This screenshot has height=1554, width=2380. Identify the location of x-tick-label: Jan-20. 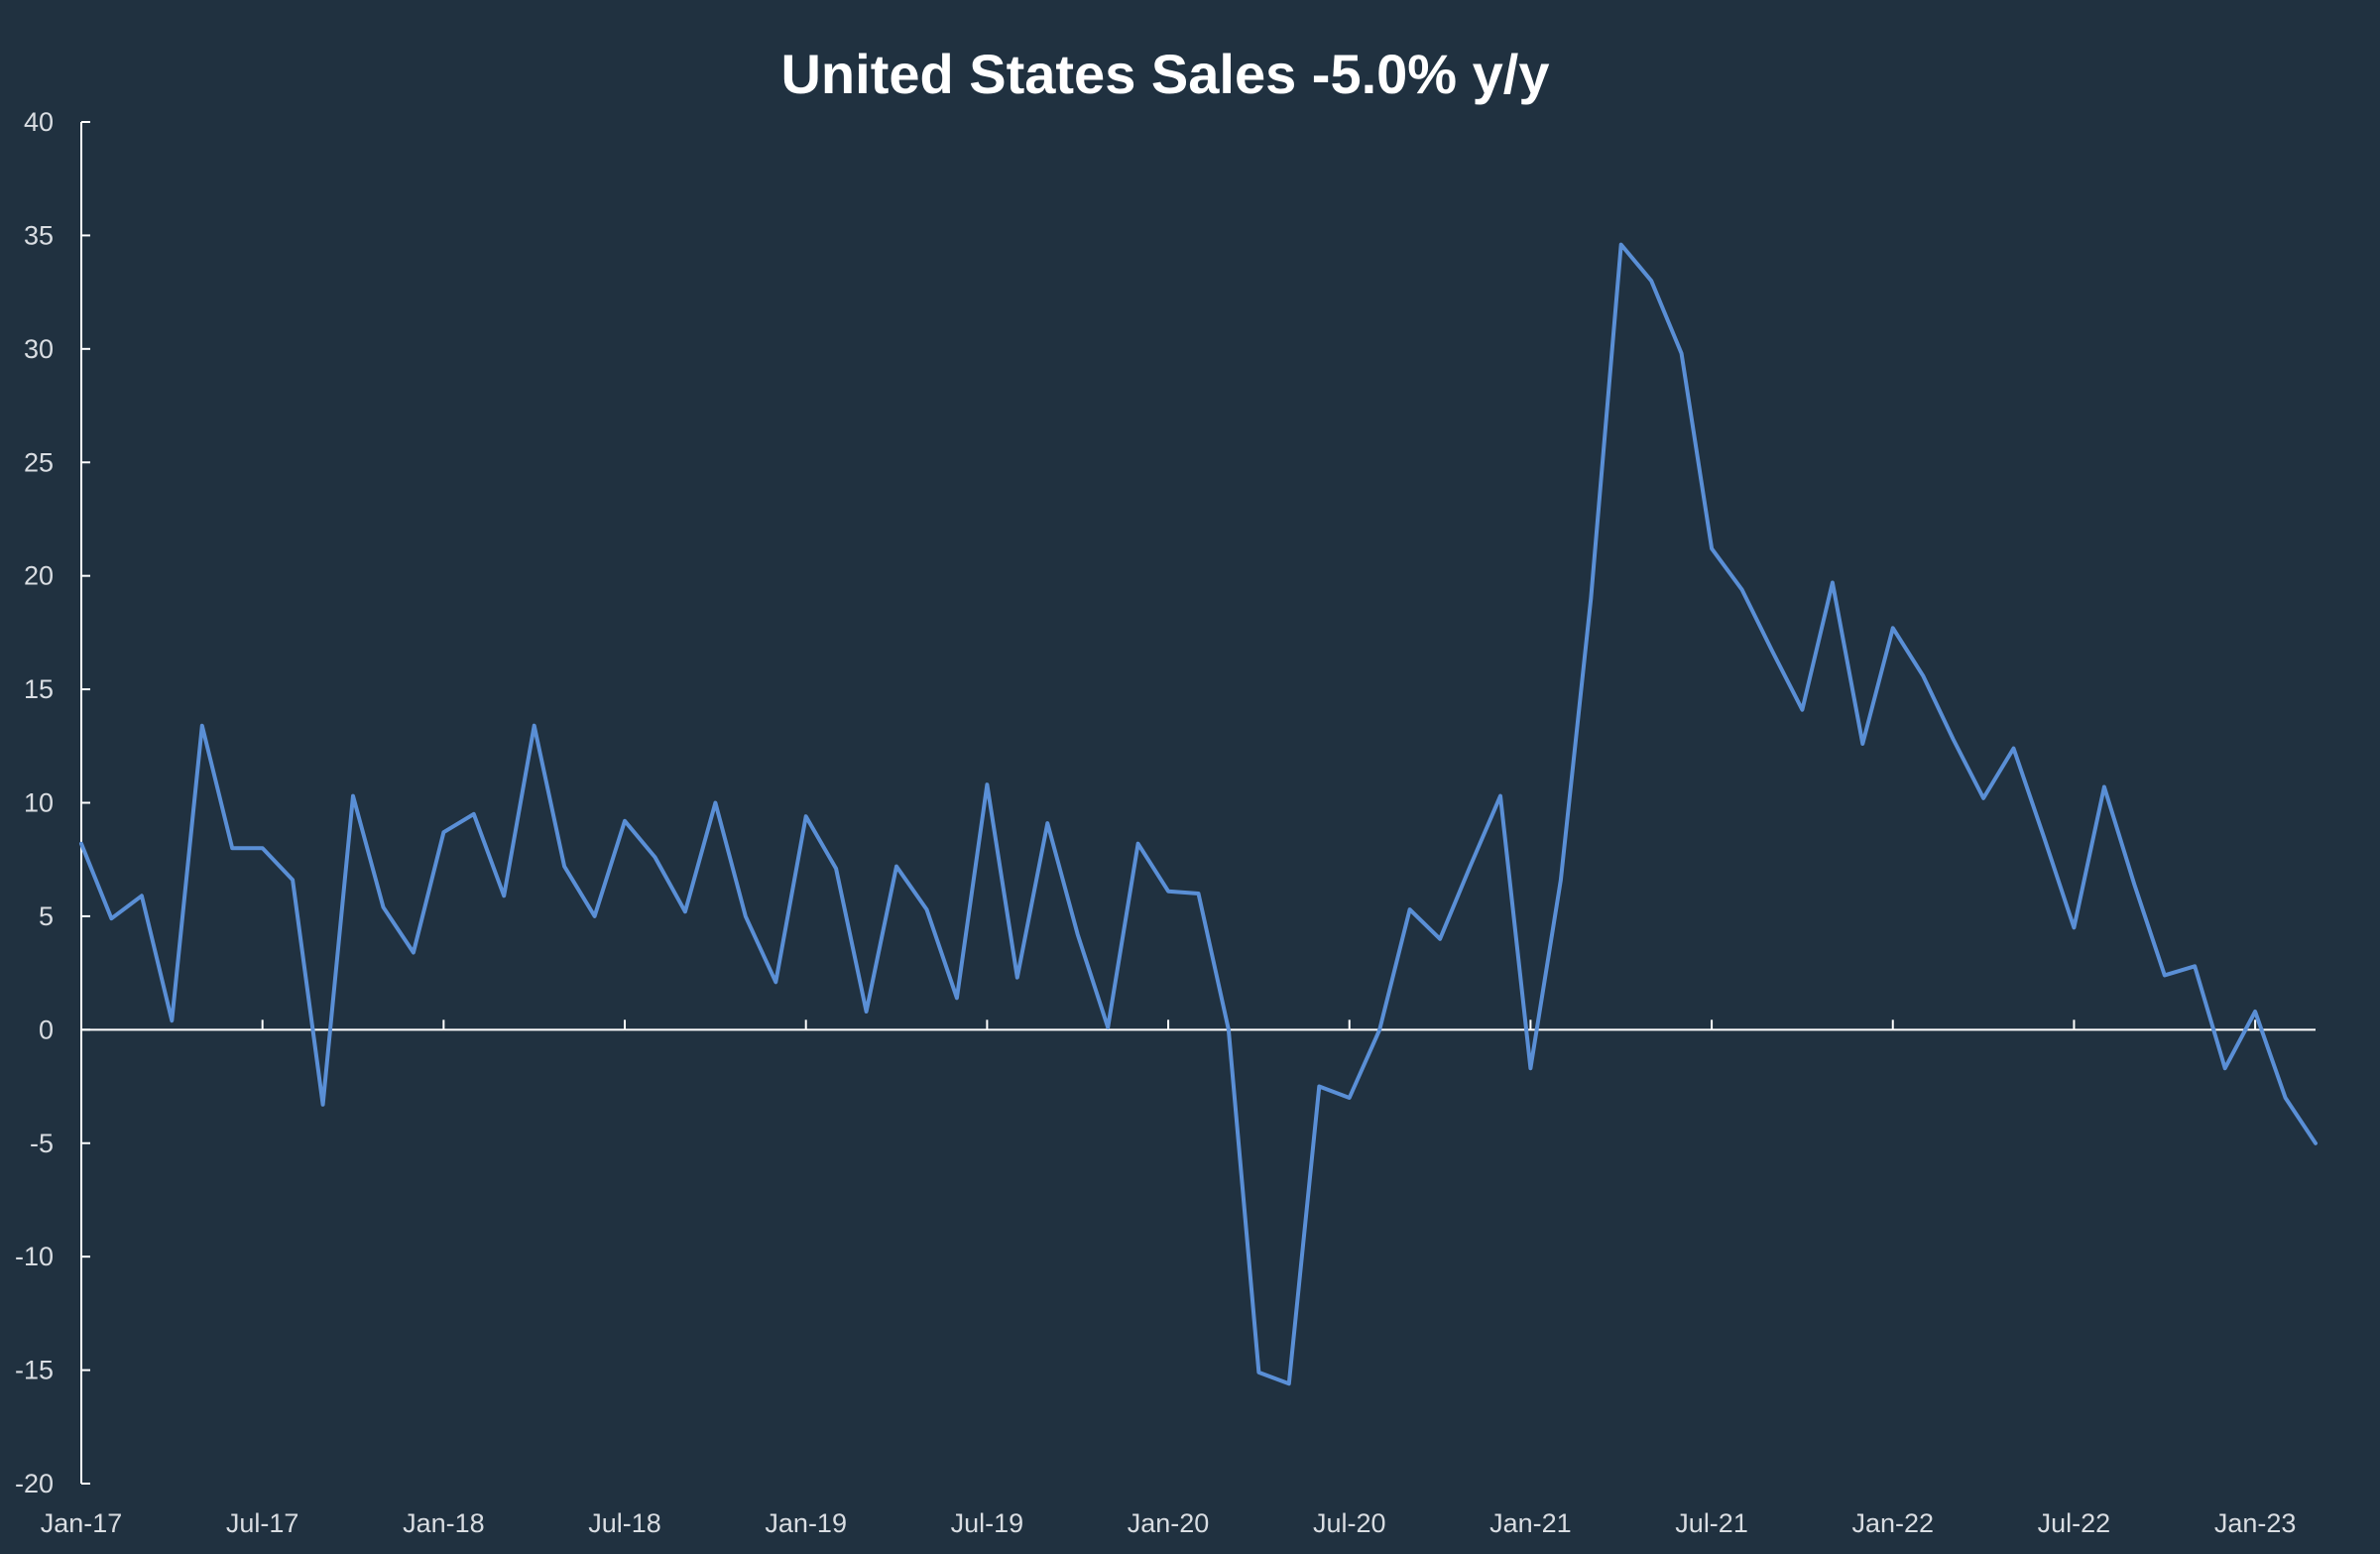
(1169, 1523).